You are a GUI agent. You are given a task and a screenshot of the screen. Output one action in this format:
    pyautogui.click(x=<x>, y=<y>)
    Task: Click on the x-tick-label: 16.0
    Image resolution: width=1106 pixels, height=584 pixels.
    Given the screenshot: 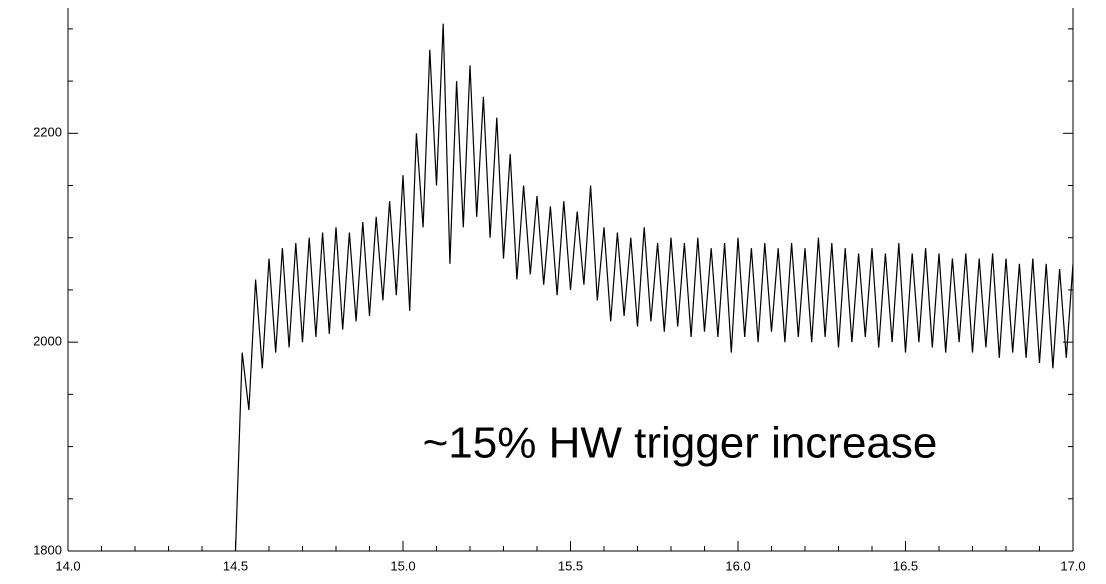 What is the action you would take?
    pyautogui.click(x=737, y=565)
    